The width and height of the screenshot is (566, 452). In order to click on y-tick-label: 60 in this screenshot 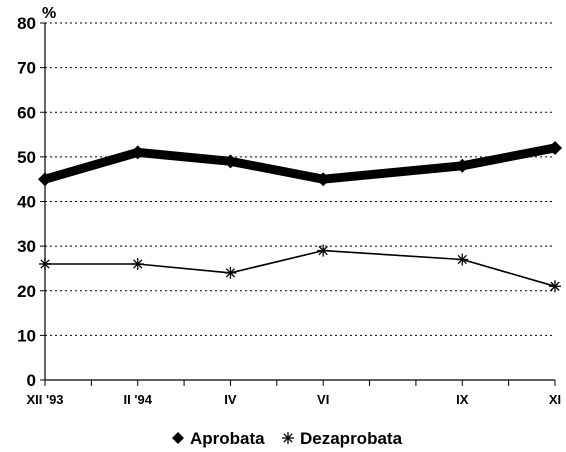, I will do `click(26, 112)`.